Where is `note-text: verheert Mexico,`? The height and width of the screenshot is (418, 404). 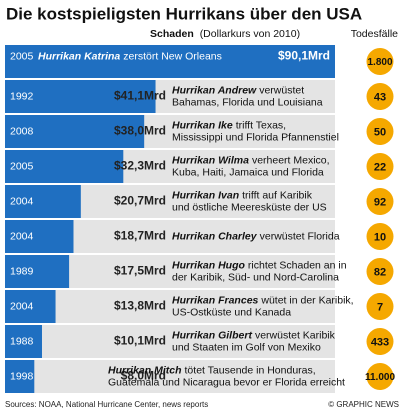
note-text: verheert Mexico, is located at coordinates (291, 160).